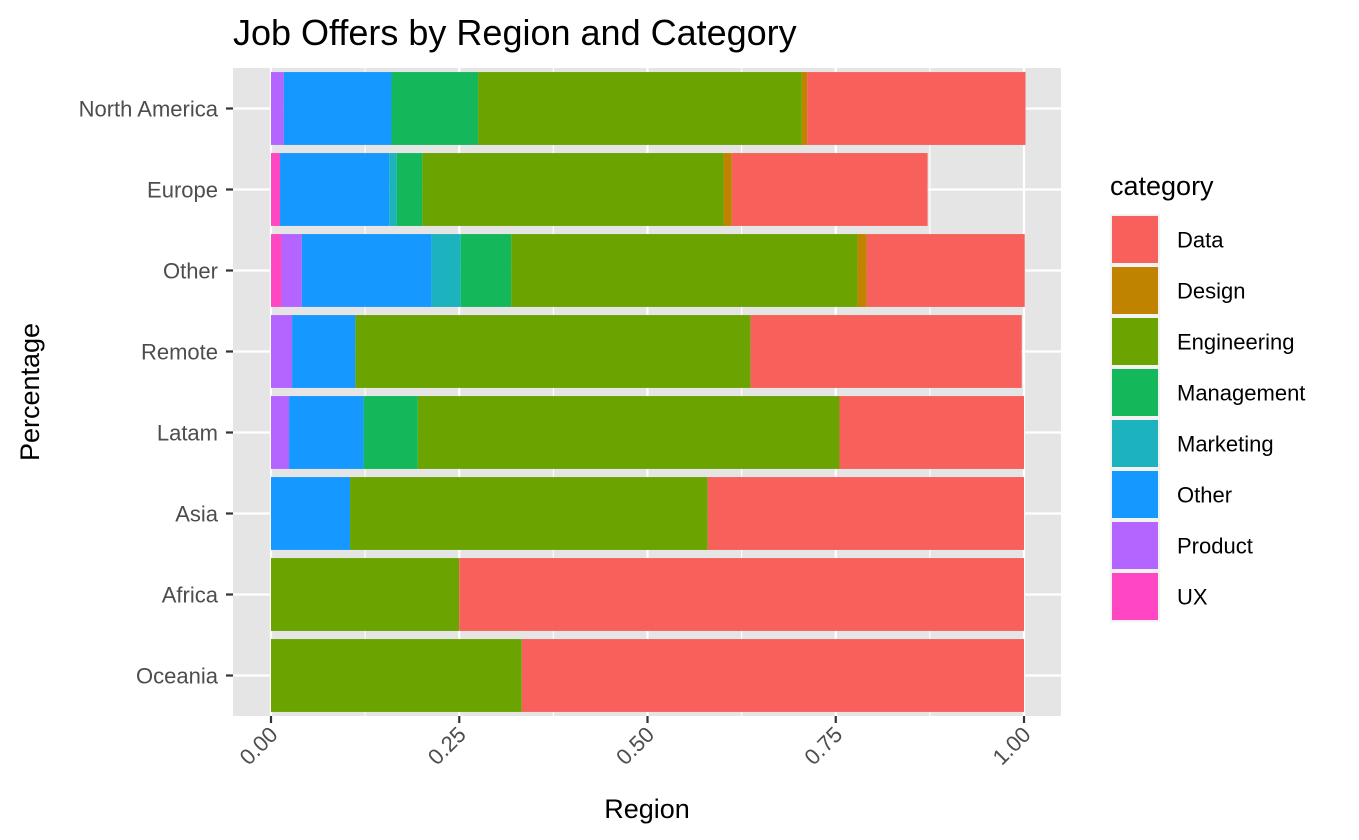  What do you see at coordinates (179, 352) in the screenshot?
I see `y-tick-label: Remote` at bounding box center [179, 352].